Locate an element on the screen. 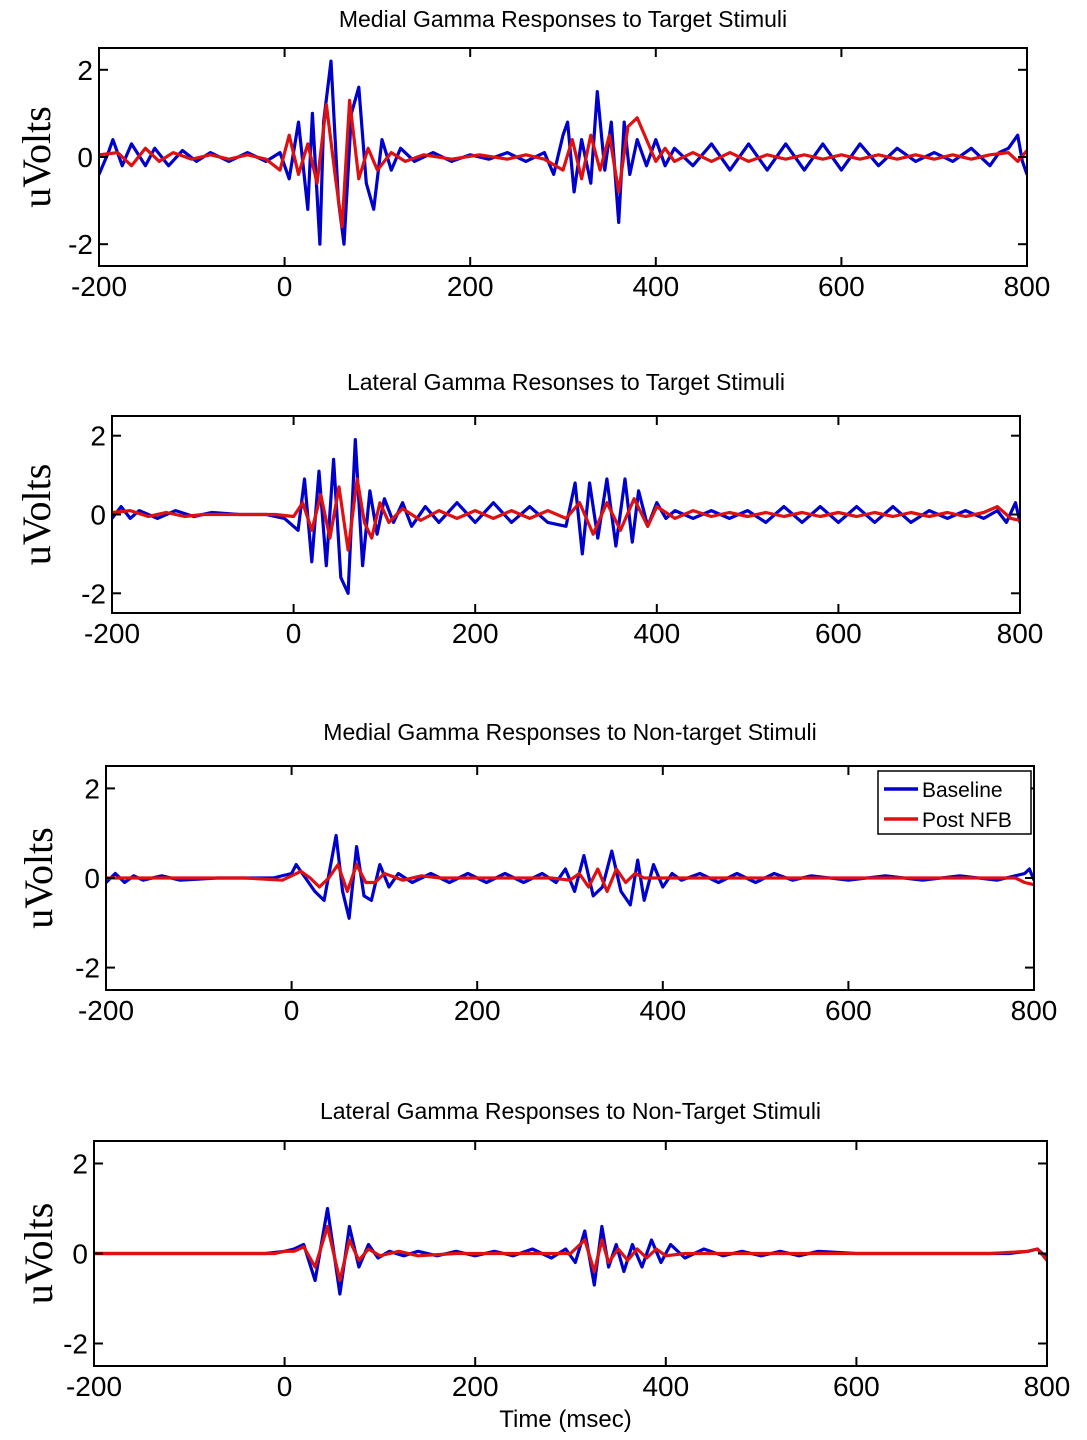 The width and height of the screenshot is (1087, 1440). chart-title: Lateral Gamma Resonses to Target Stimuli is located at coordinates (566, 382).